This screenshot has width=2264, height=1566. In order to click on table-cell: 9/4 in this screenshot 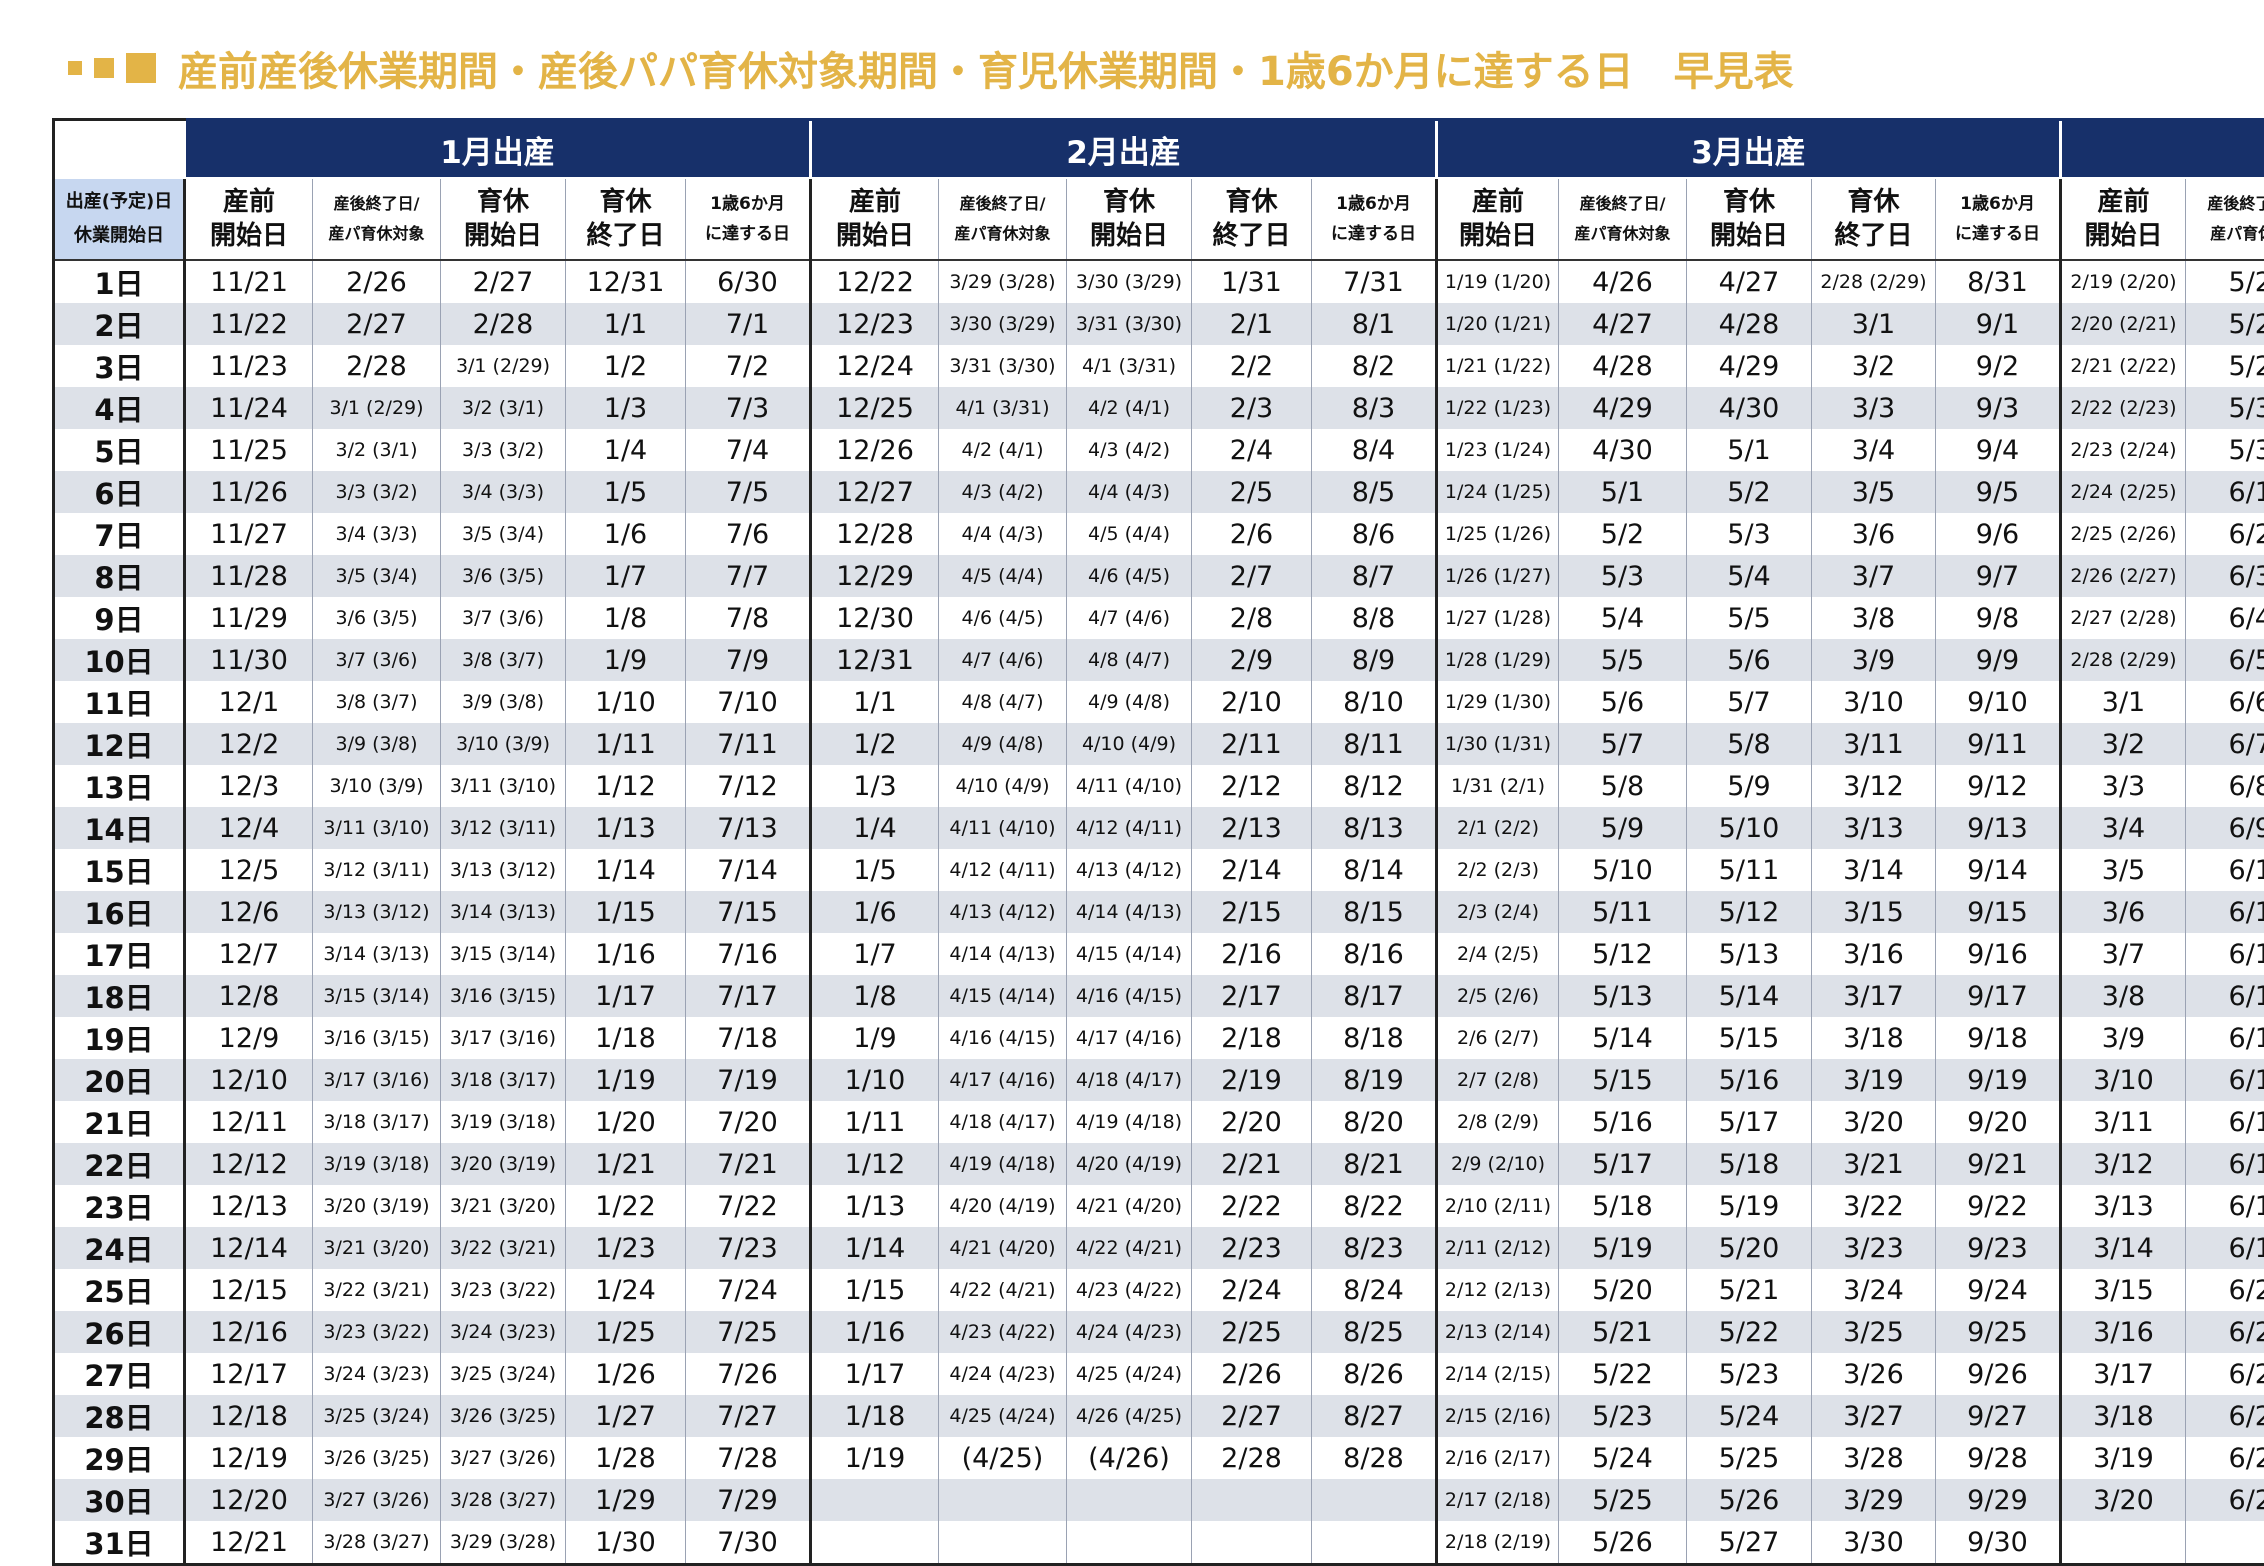, I will do `click(1998, 450)`.